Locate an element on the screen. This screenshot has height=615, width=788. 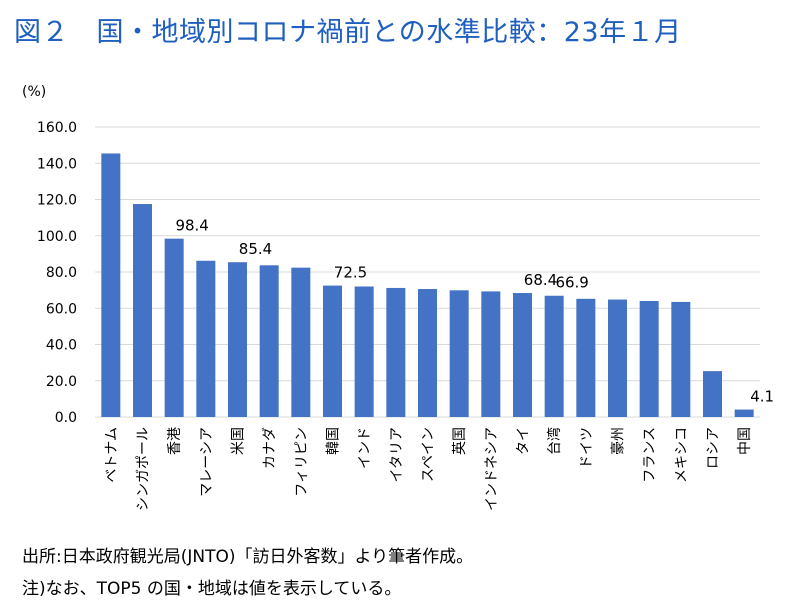
x-category-label: 韓国 is located at coordinates (334, 441).